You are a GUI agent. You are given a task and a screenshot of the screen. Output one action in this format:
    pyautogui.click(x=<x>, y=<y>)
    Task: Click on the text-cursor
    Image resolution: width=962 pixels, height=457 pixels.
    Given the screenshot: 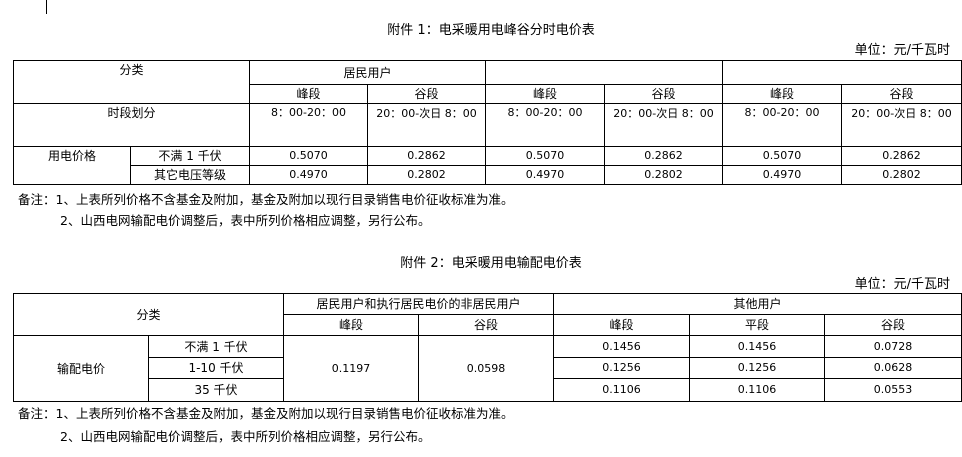 What is the action you would take?
    pyautogui.click(x=46, y=7)
    